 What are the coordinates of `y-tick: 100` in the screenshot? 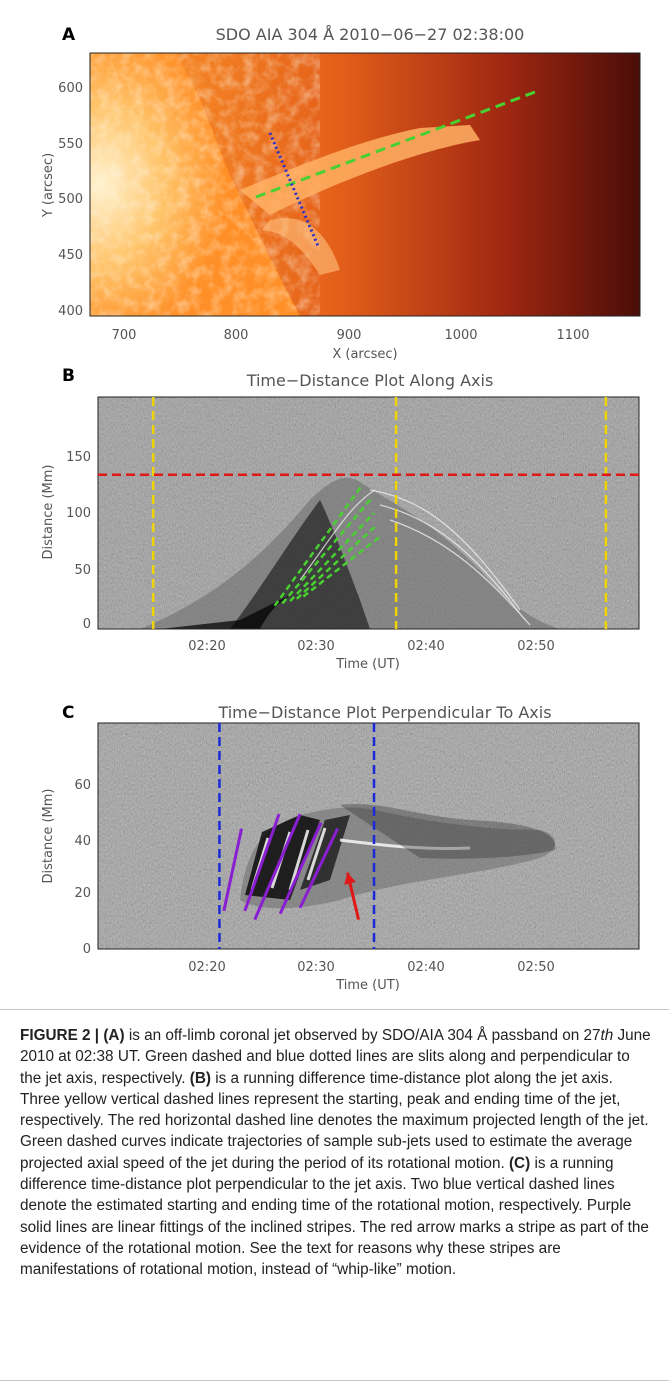 It's located at (78, 513).